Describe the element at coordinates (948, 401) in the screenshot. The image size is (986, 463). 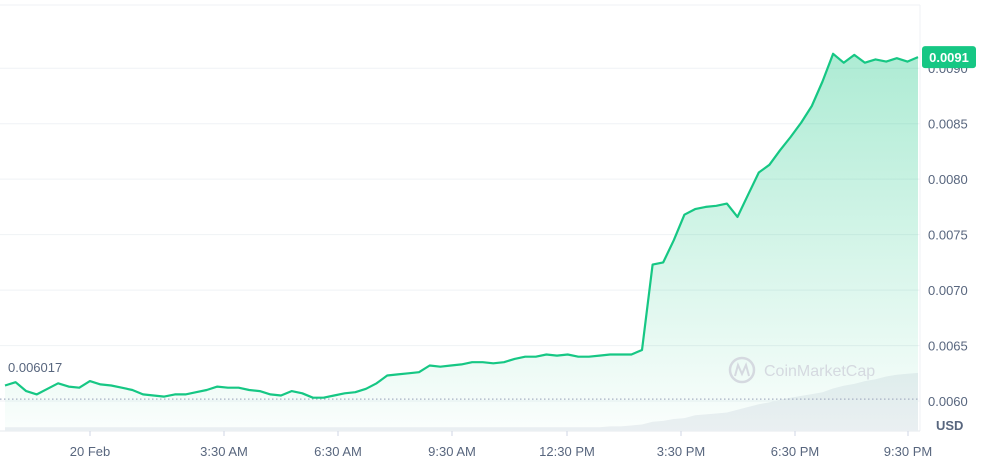
I see `y-tick-label: 0.0060` at that location.